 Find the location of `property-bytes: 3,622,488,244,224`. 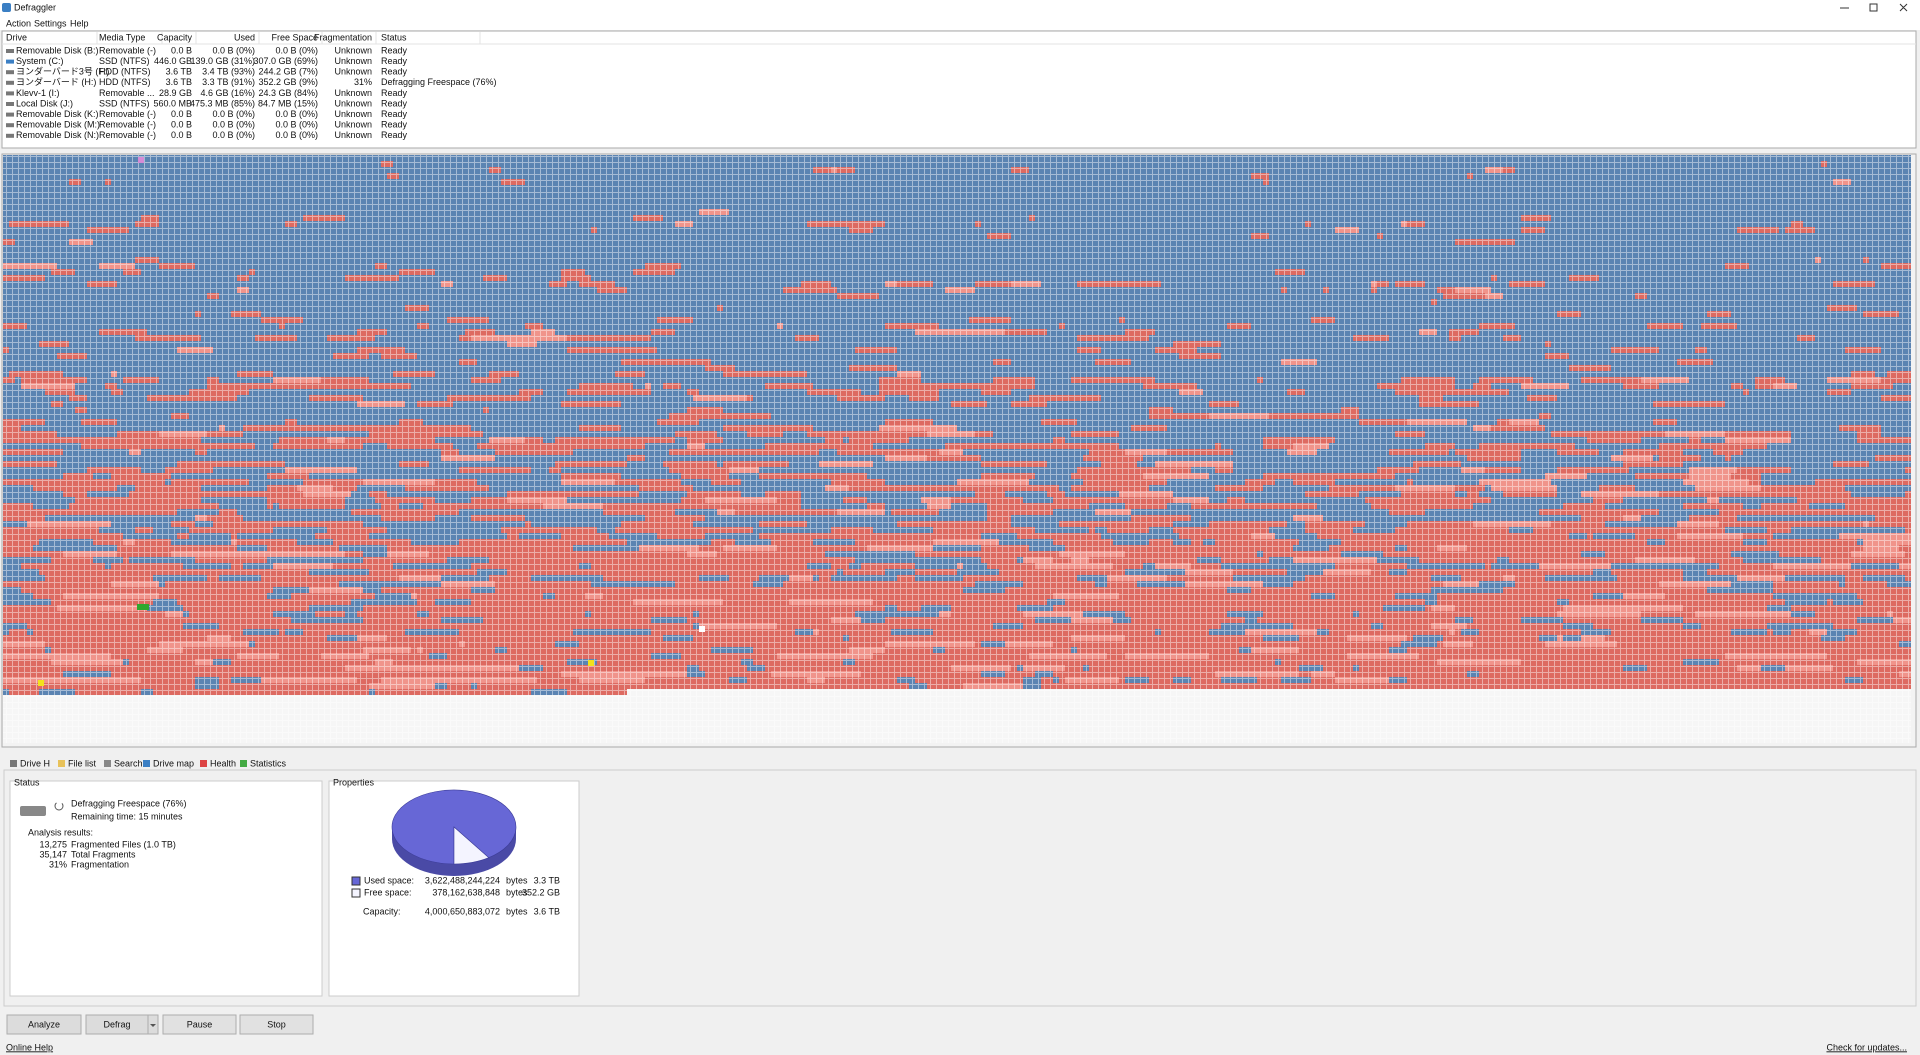

property-bytes: 3,622,488,244,224 is located at coordinates (462, 880).